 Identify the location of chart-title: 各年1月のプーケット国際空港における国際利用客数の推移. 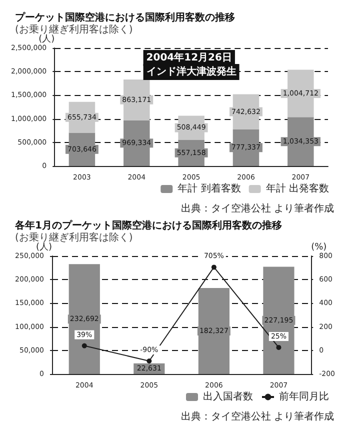
(148, 226).